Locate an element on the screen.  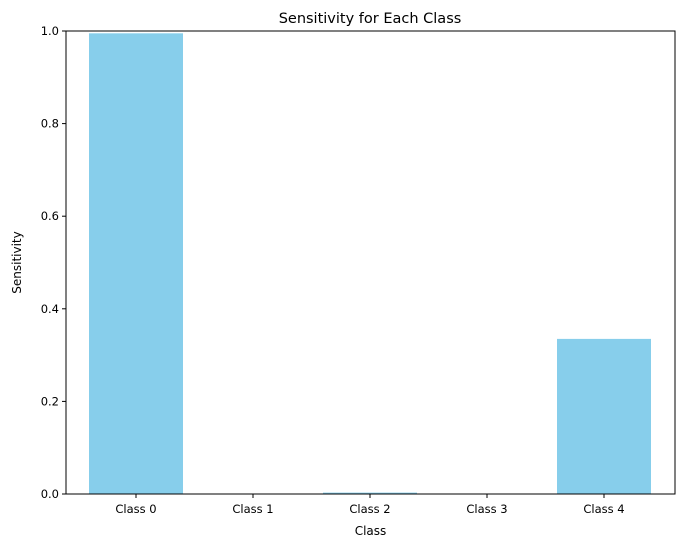
y-axis: 0.0 0.2 0.4 0.6 0.8 1.0 is located at coordinates (53, 262).